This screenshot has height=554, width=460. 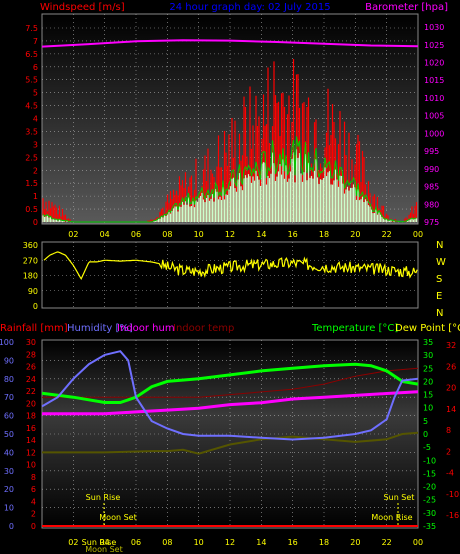 What do you see at coordinates (35, 144) in the screenshot?
I see `windspeed-tick-label: 3` at bounding box center [35, 144].